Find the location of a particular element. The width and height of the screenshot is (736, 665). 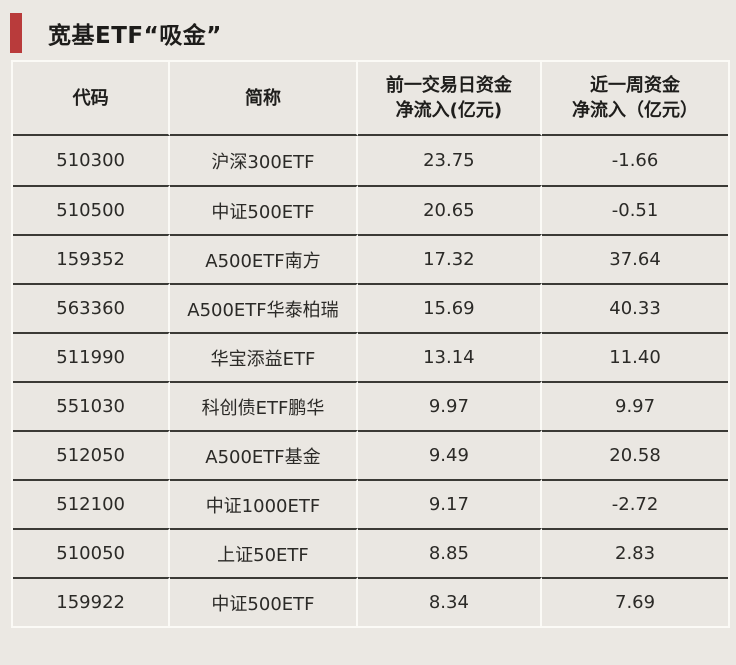

cell-name: A500ETF华泰柏瑞 is located at coordinates (264, 307).